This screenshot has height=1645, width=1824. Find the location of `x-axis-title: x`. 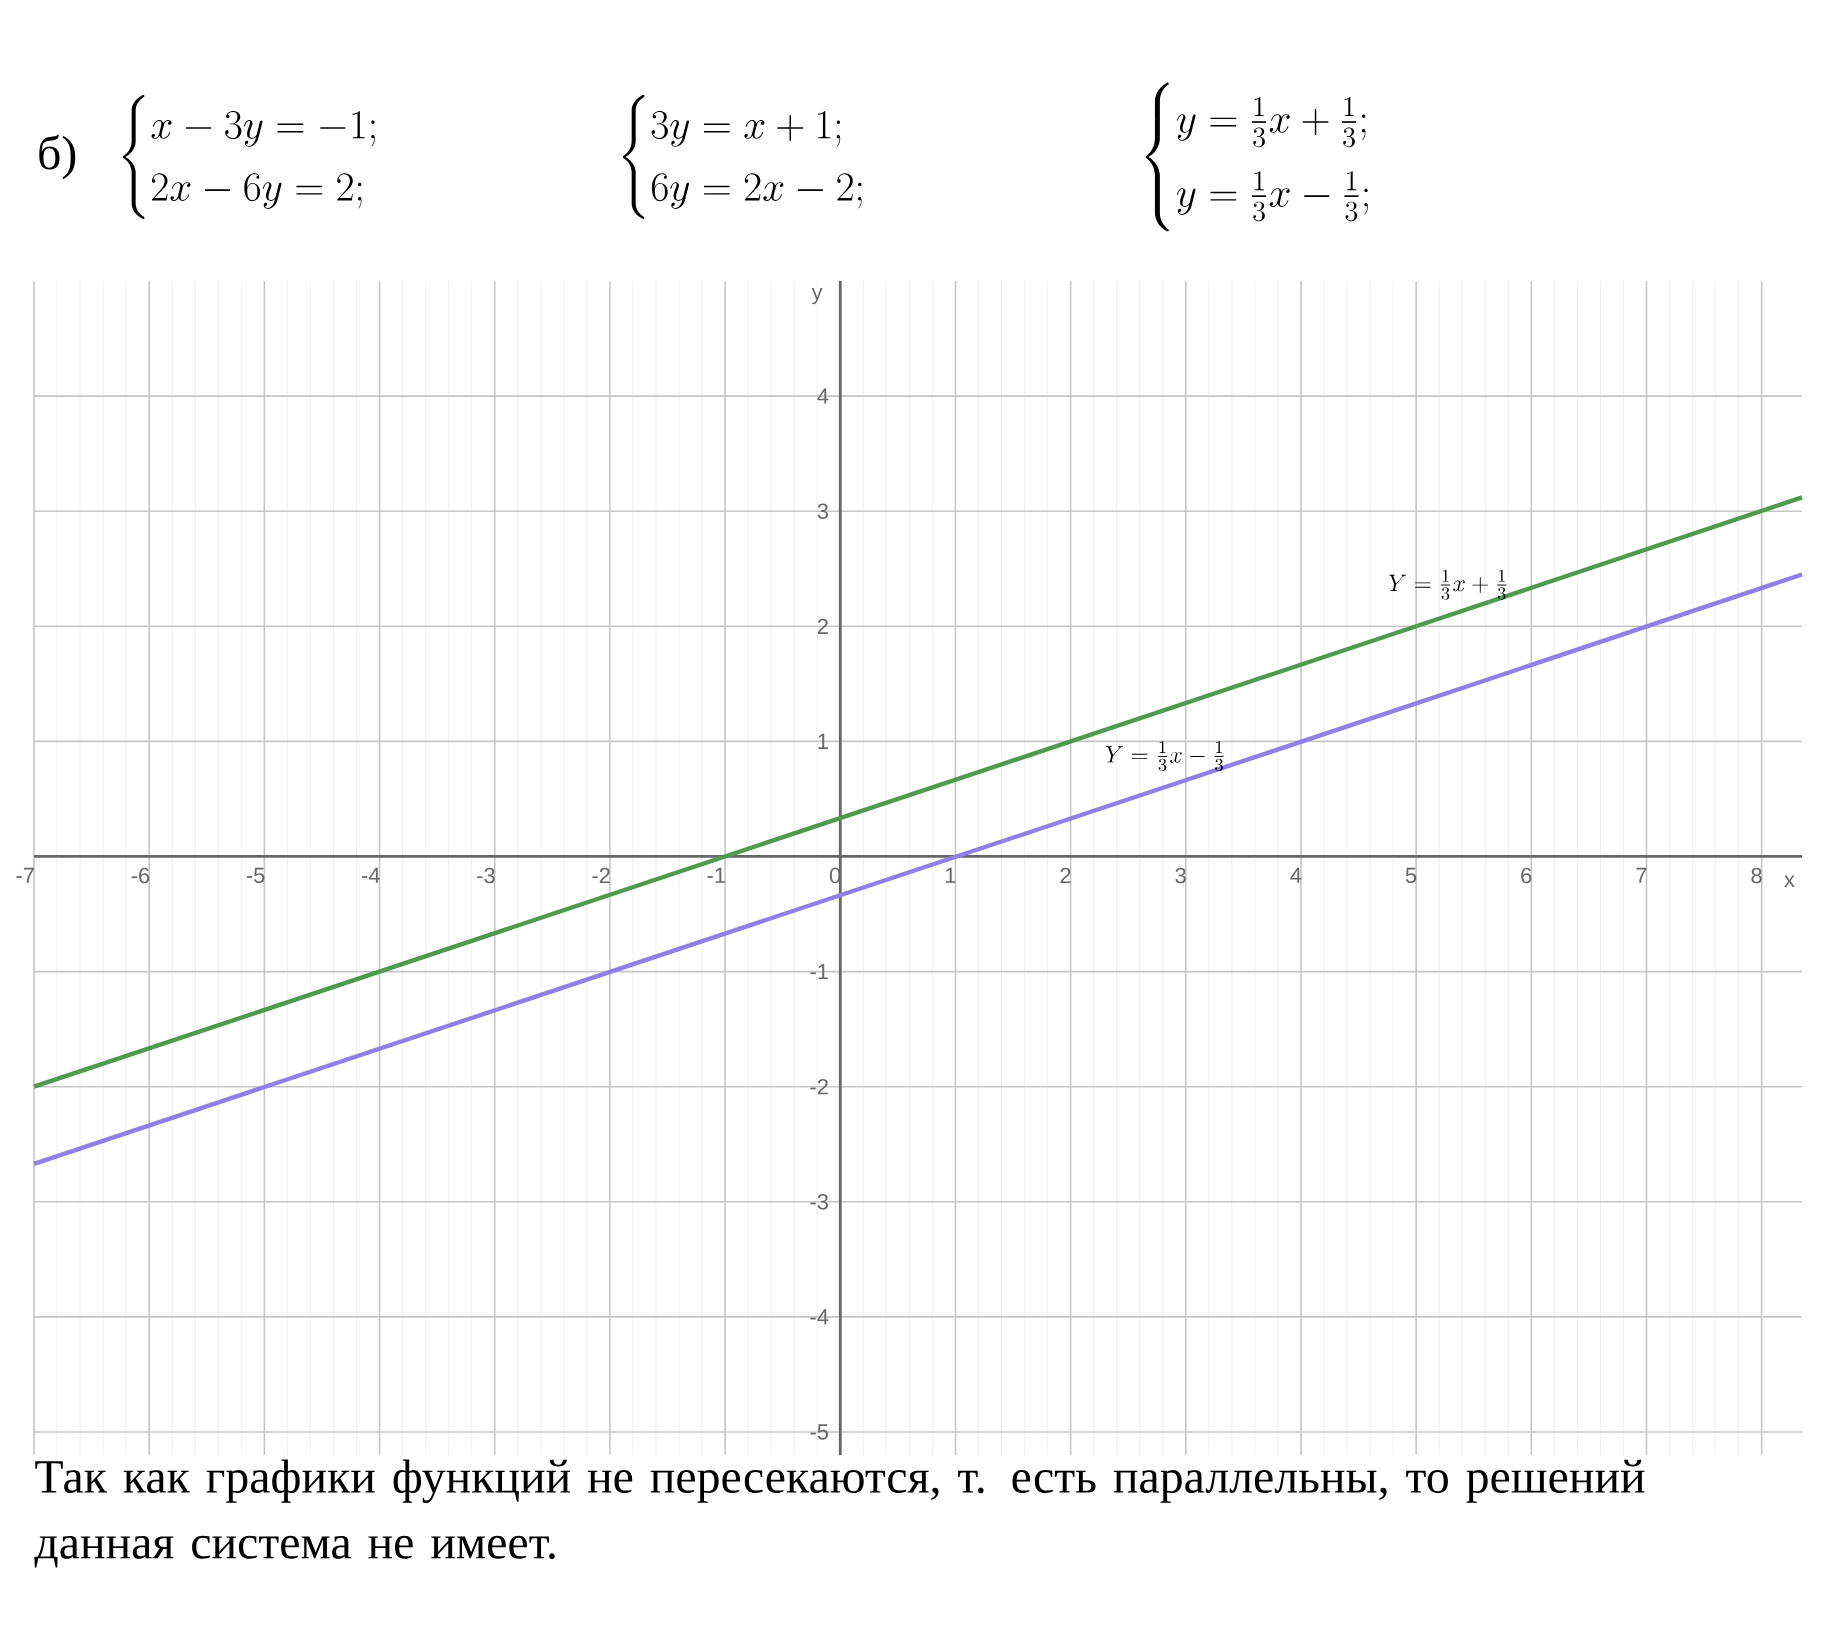

x-axis-title: x is located at coordinates (1789, 881).